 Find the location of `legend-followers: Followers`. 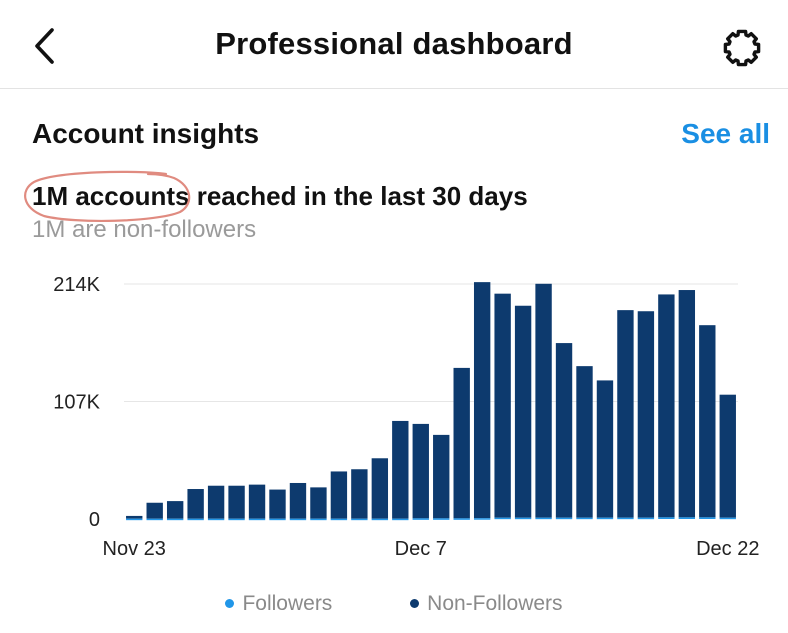

legend-followers: Followers is located at coordinates (278, 604).